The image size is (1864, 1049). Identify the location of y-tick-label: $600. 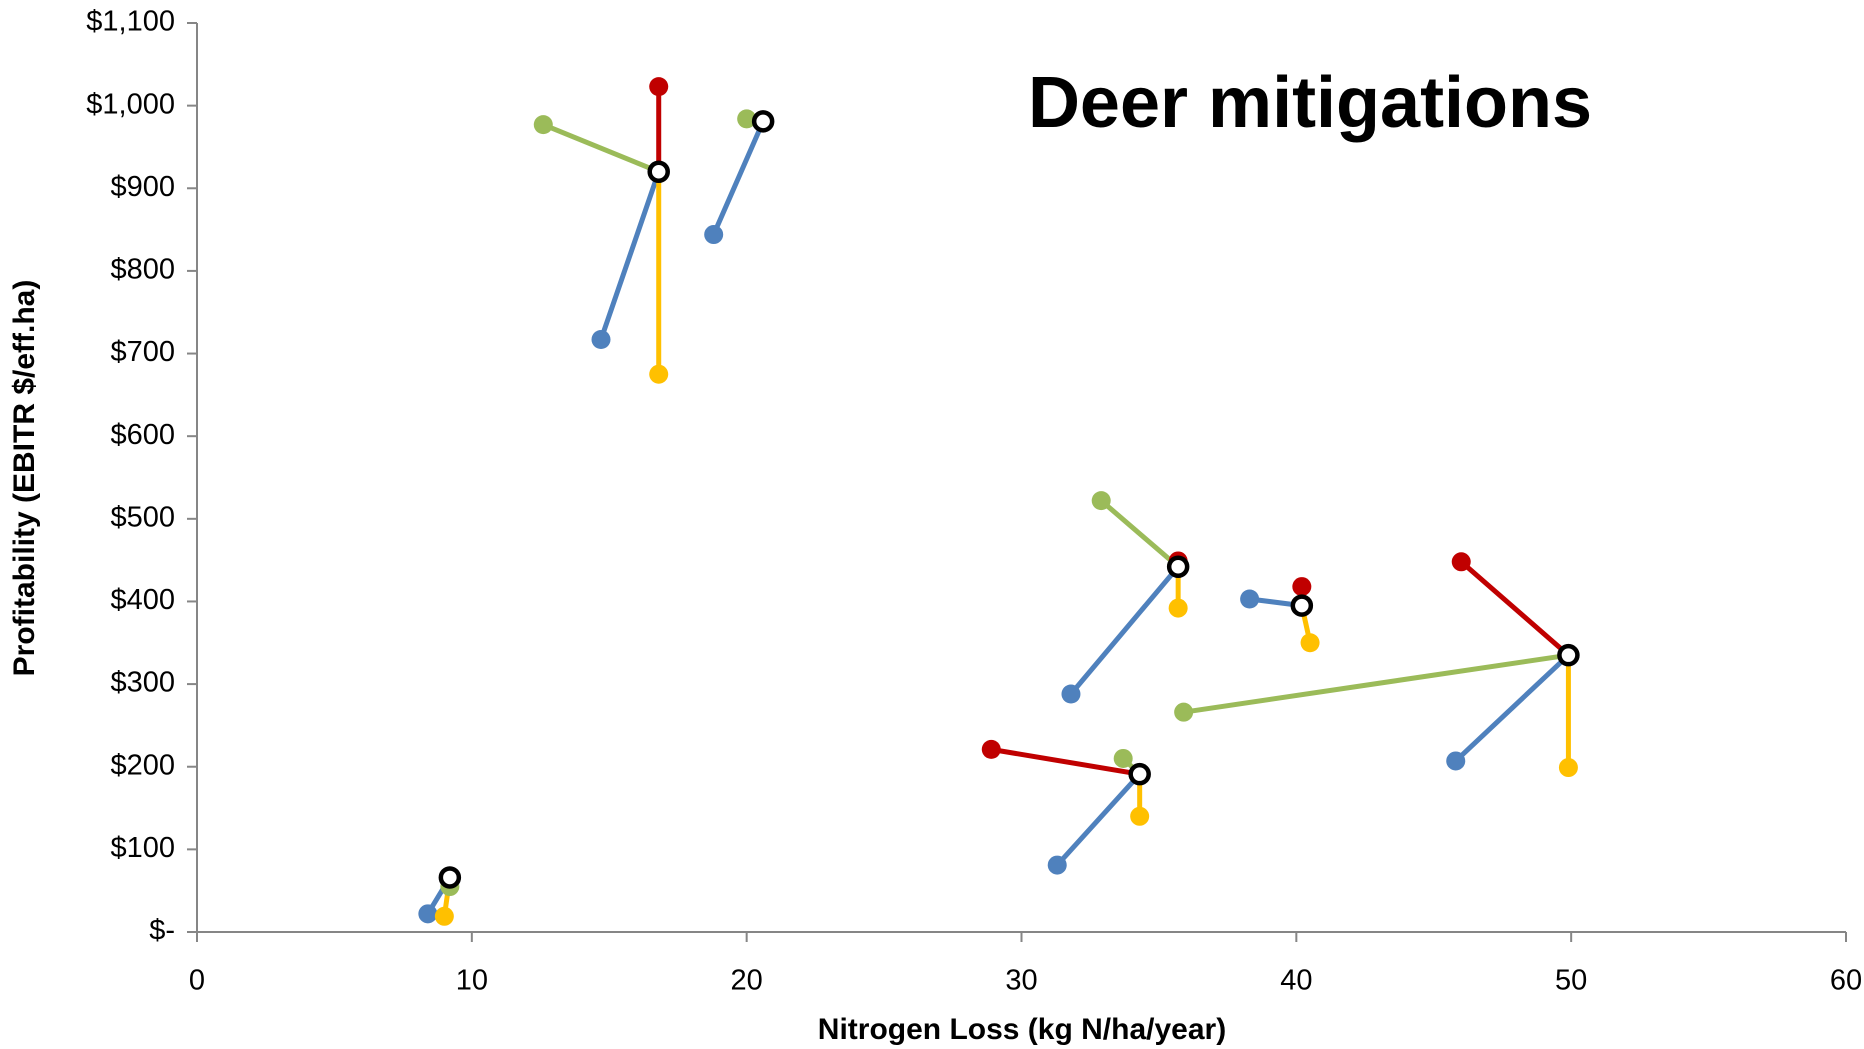
(142, 435).